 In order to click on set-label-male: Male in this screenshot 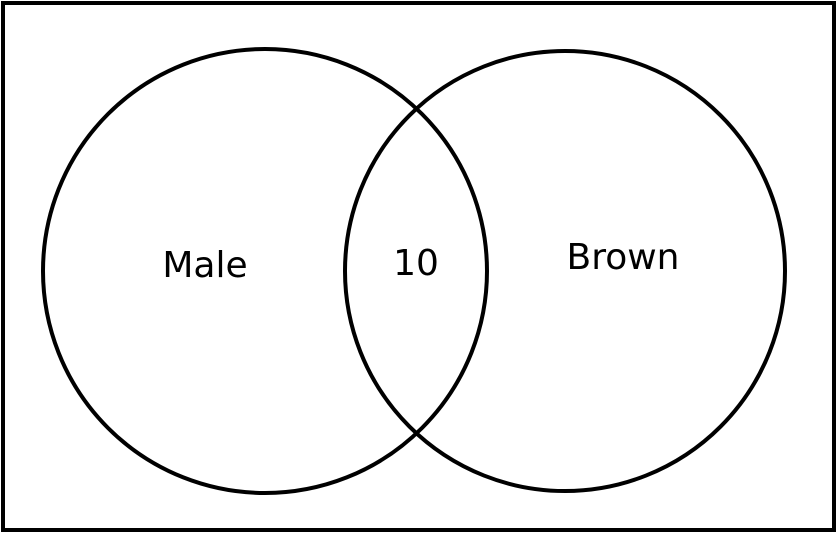, I will do `click(204, 265)`.